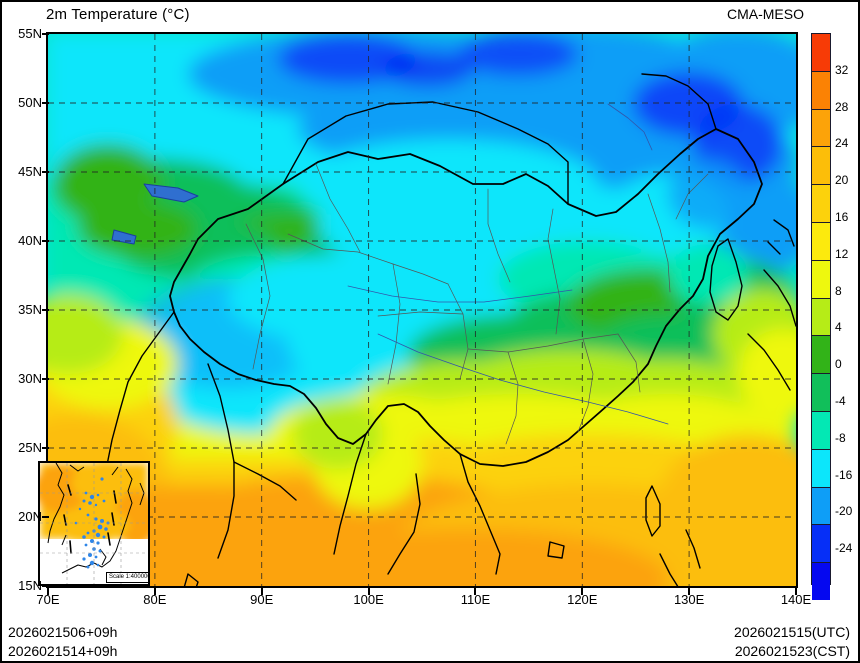 This screenshot has height=663, width=860. What do you see at coordinates (30, 585) in the screenshot?
I see `latitude-label: 15N` at bounding box center [30, 585].